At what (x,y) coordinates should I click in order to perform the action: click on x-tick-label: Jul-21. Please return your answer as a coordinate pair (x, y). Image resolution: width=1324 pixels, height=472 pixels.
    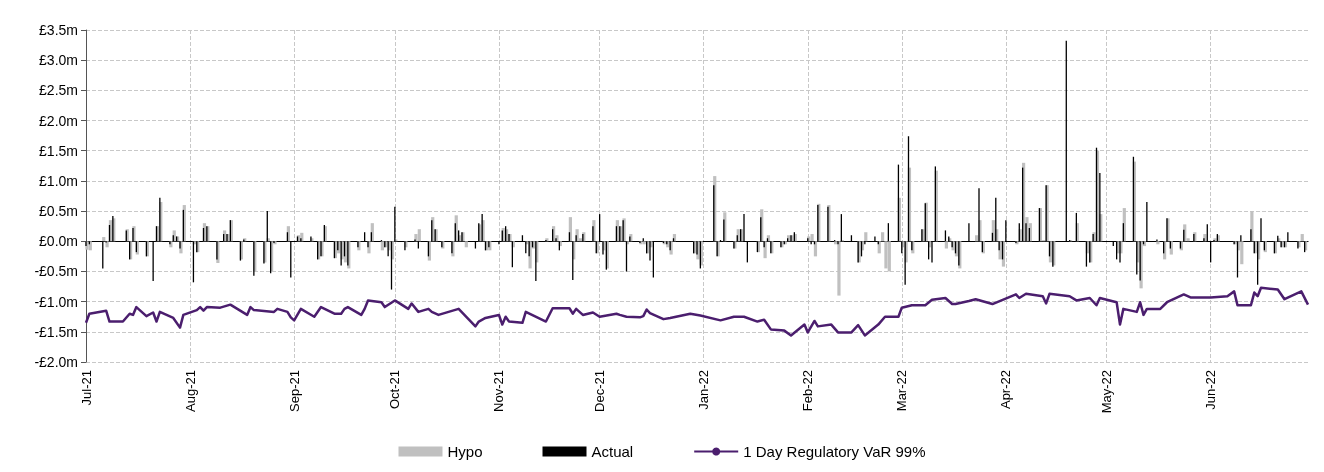
    Looking at the image, I should click on (86, 388).